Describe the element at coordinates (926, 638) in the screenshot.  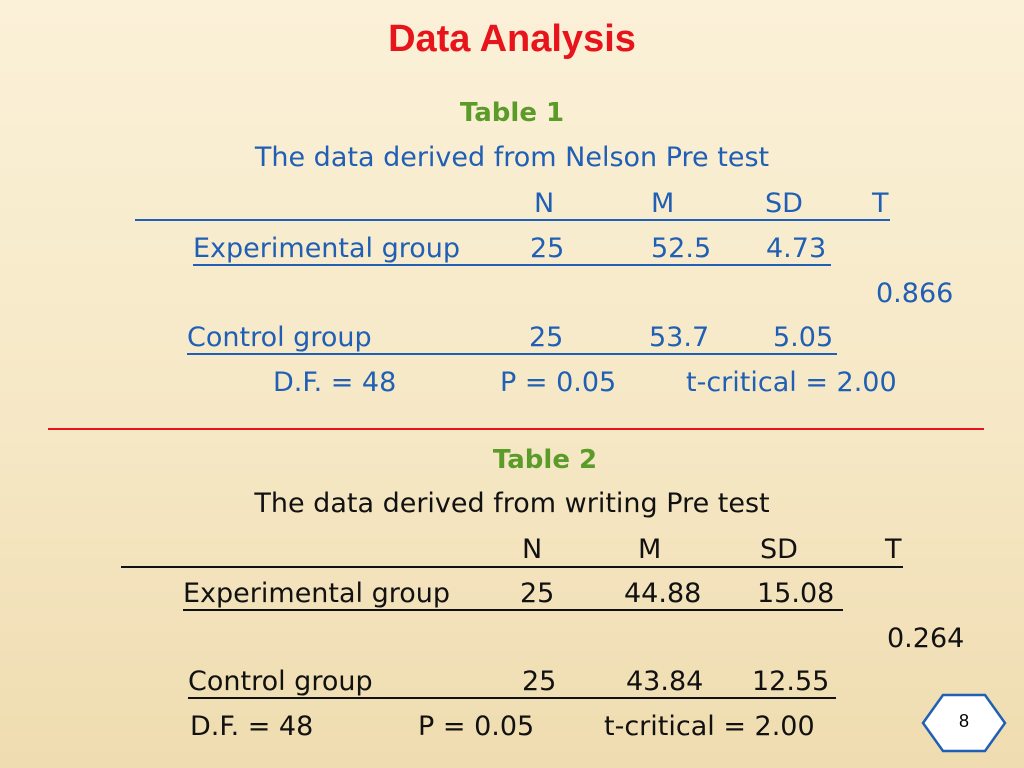
I see `table-2-t-value: 0.264` at that location.